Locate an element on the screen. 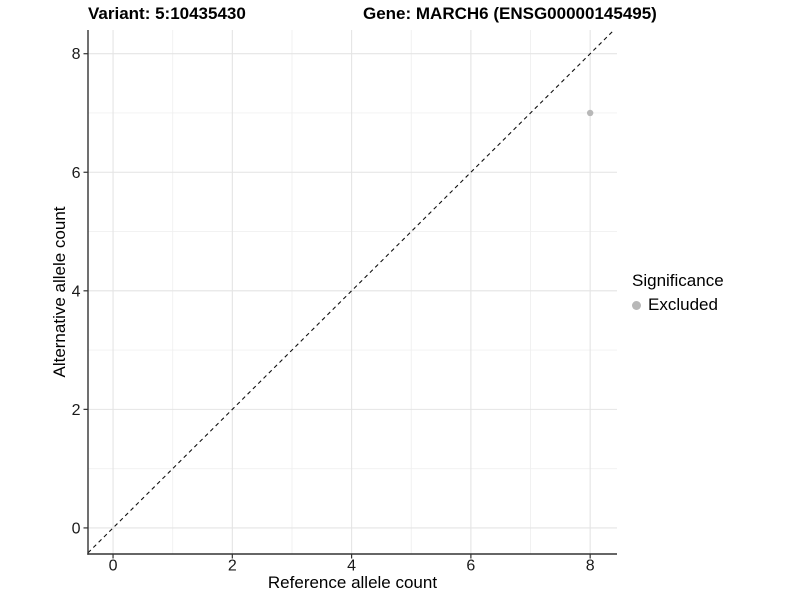  x-tick-label: 2 is located at coordinates (232, 566).